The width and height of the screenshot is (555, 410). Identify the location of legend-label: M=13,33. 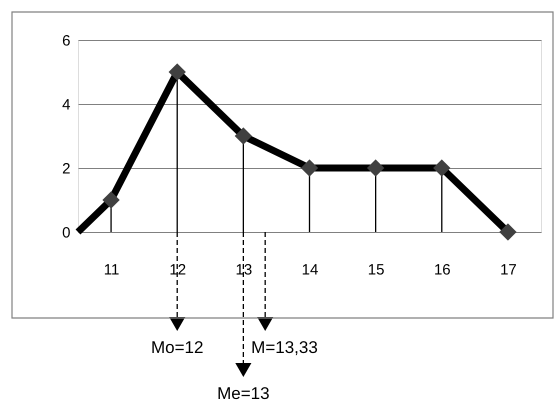
(284, 347).